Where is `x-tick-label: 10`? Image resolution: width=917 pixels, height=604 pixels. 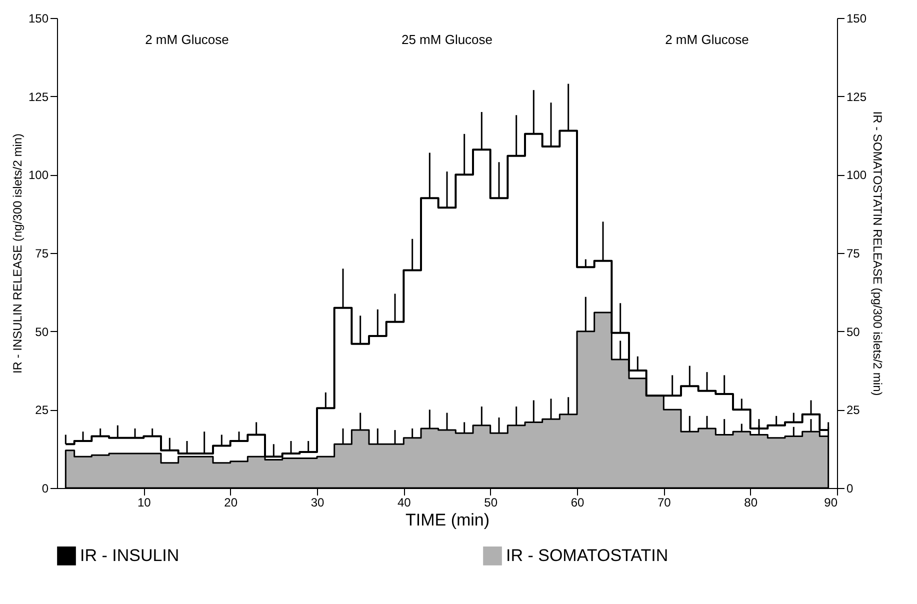 x-tick-label: 10 is located at coordinates (144, 503).